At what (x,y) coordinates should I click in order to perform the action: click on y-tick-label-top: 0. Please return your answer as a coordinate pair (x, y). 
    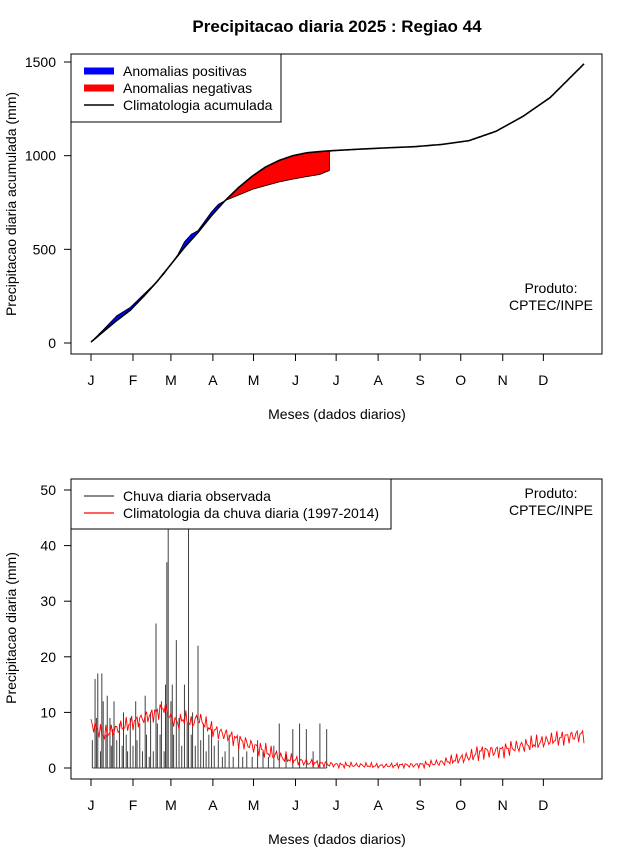
    Looking at the image, I should click on (52, 343).